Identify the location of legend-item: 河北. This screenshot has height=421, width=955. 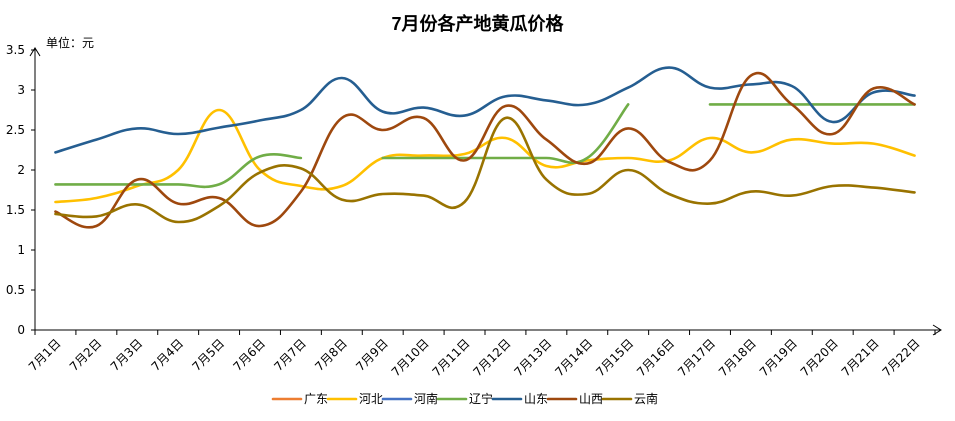
(354, 399).